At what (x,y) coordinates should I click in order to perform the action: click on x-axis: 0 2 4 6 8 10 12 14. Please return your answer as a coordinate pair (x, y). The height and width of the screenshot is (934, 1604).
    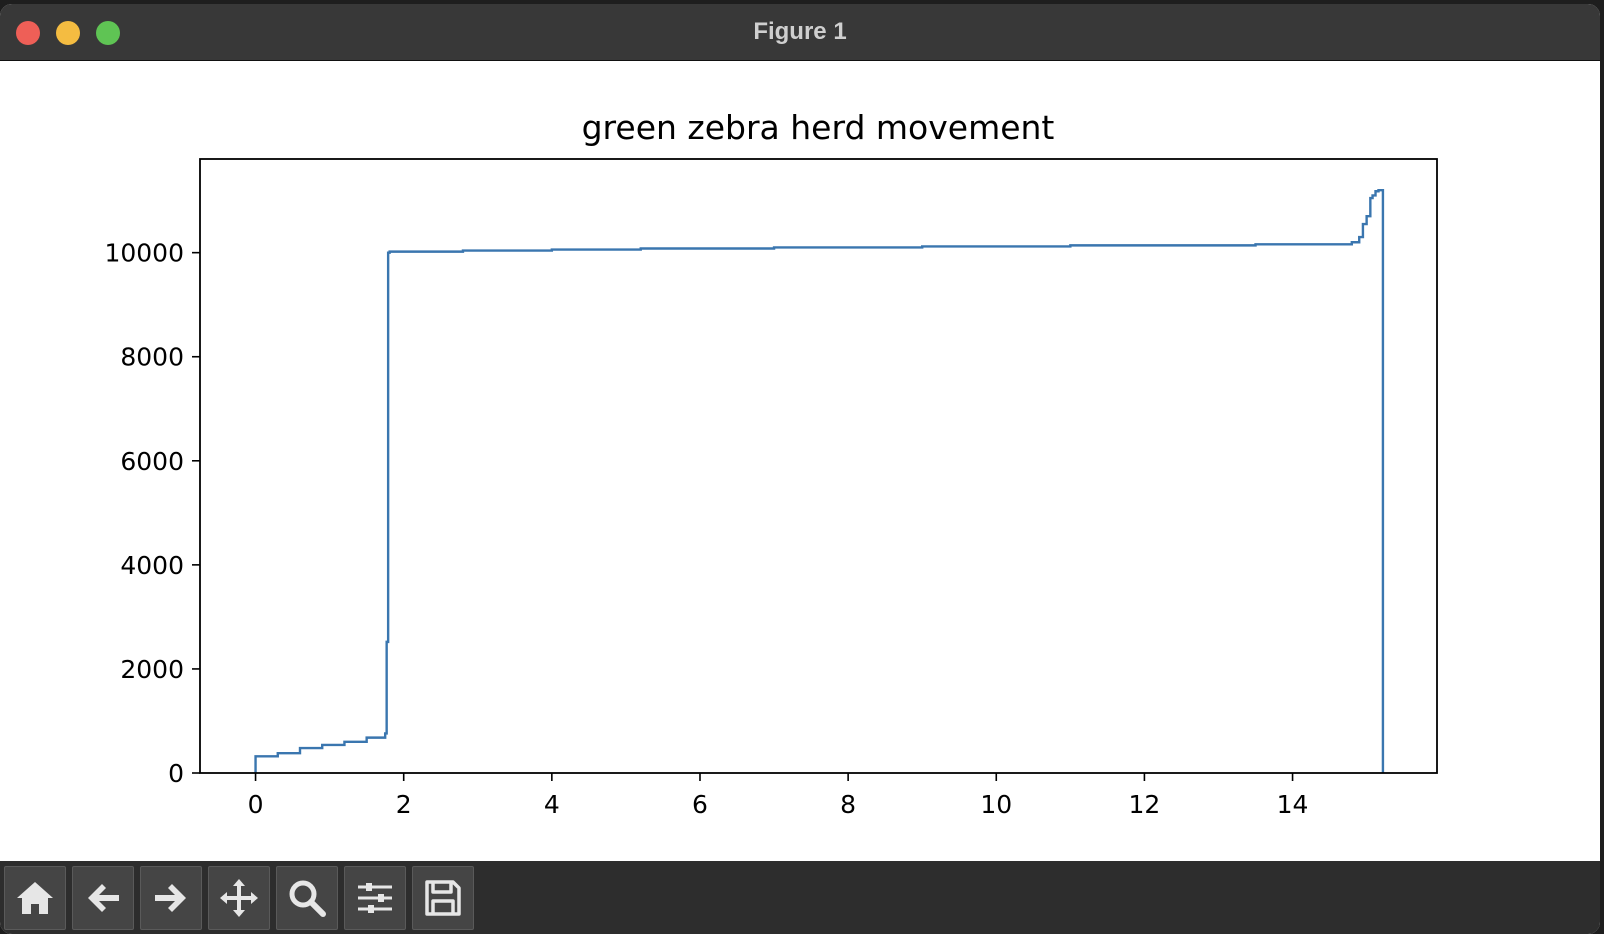
    Looking at the image, I should click on (778, 796).